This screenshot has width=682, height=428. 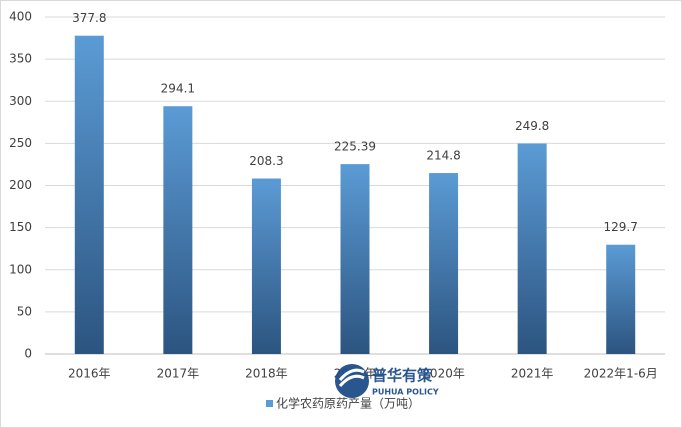 I want to click on watermark-logo, so click(x=352, y=381).